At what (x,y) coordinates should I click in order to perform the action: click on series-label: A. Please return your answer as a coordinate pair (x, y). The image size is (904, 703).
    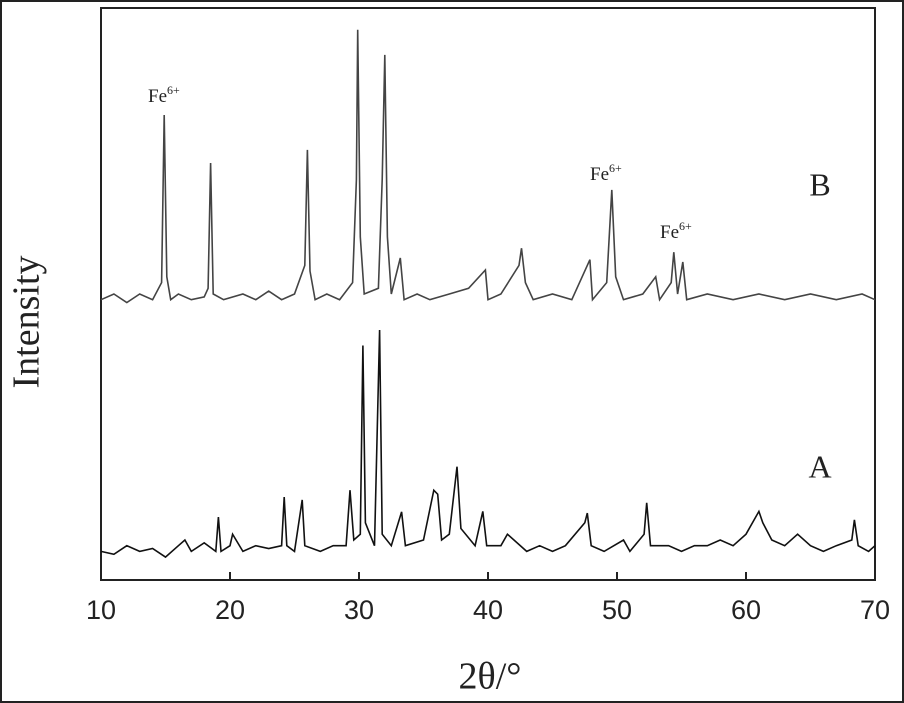
    Looking at the image, I should click on (819, 466).